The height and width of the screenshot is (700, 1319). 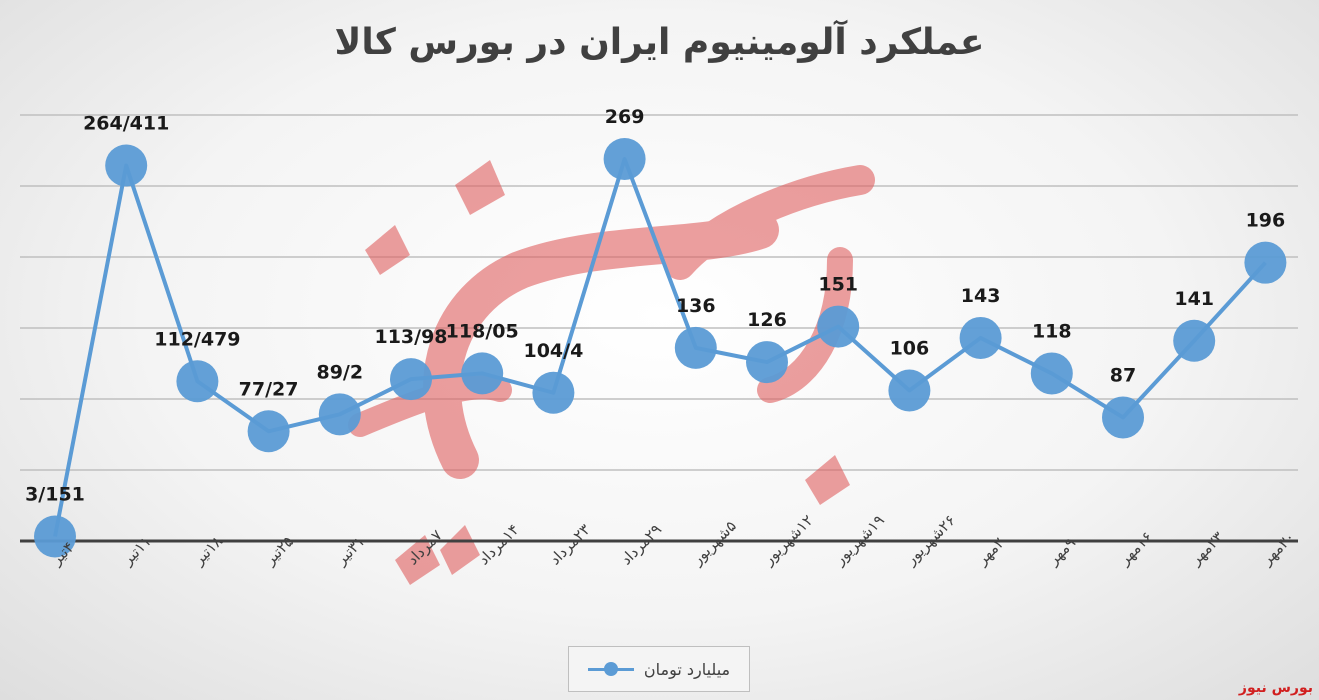 What do you see at coordinates (767, 320) in the screenshot?
I see `data-label: 126` at bounding box center [767, 320].